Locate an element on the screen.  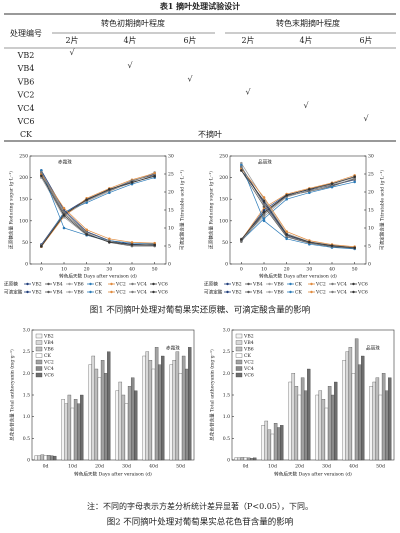
y-tick-label: 15 is located at coordinates (371, 211).